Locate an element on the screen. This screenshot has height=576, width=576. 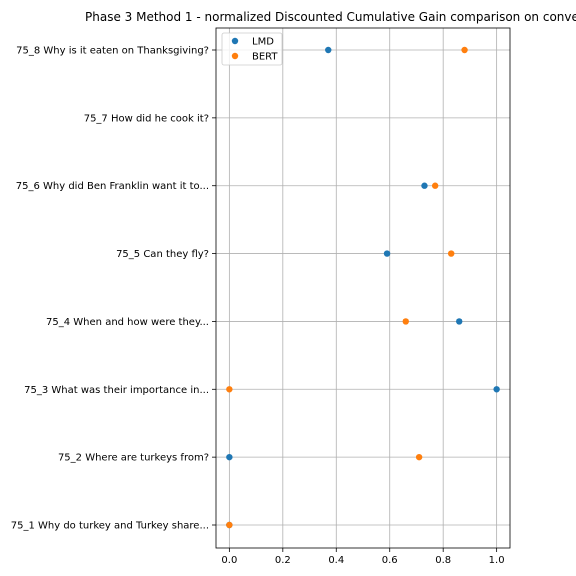
x-tick-label: 1.0 is located at coordinates (497, 560).